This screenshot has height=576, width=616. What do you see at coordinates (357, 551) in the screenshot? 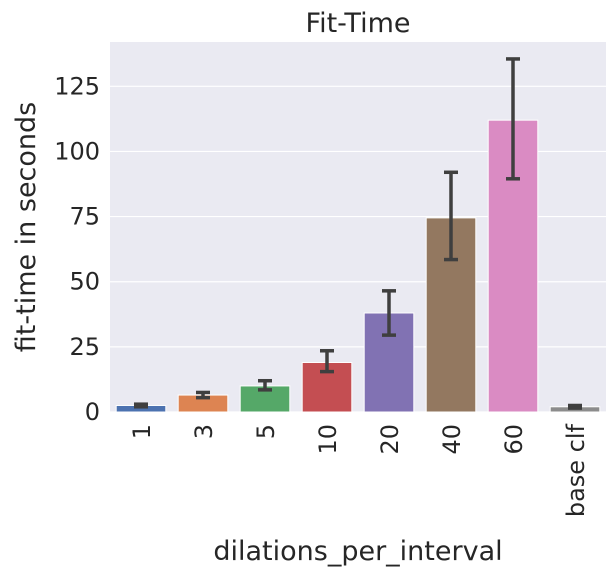
I see `x-axis-label: dilations_per_interval` at bounding box center [357, 551].